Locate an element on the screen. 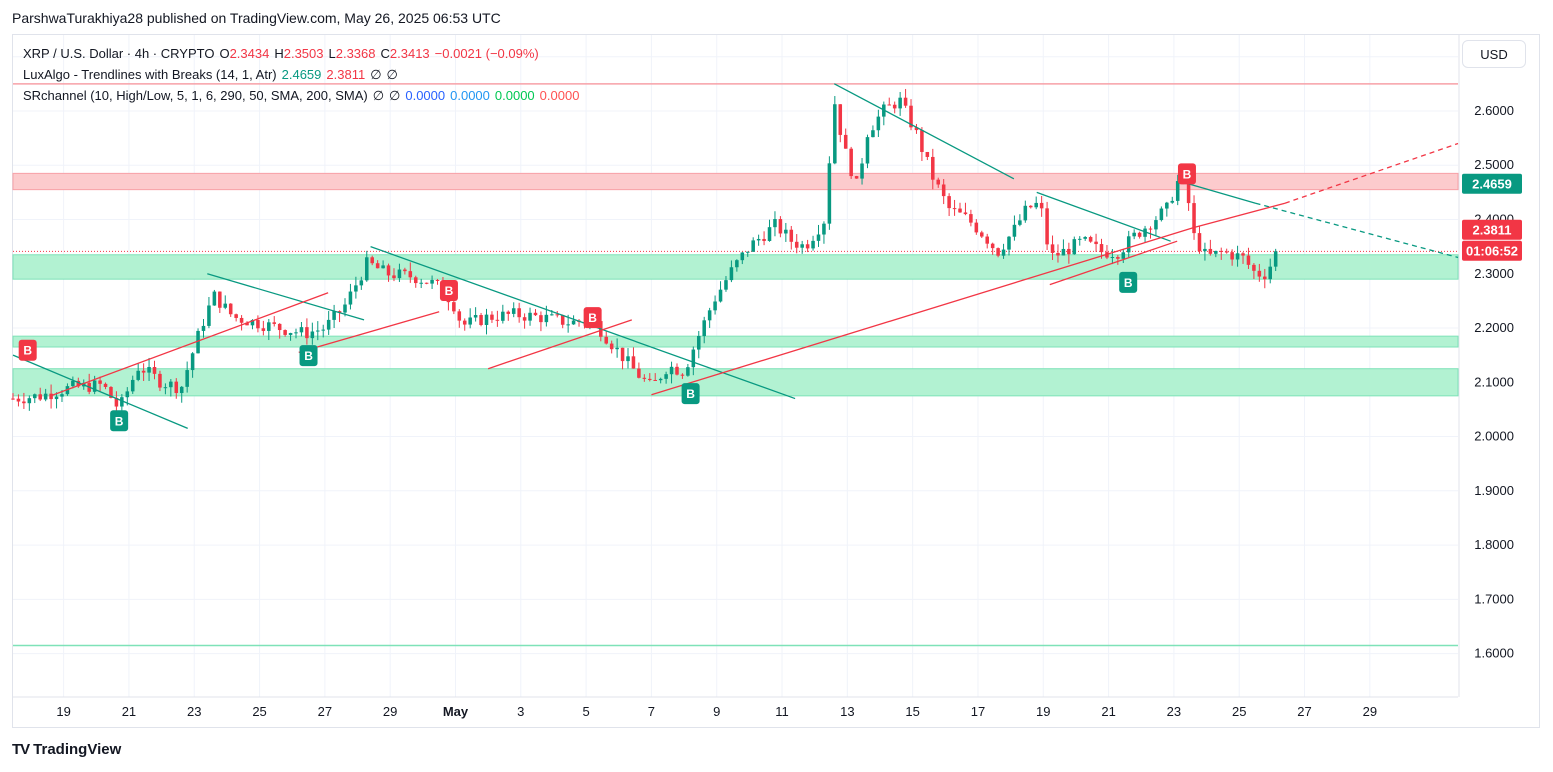 Image resolution: width=1553 pixels, height=772 pixels. luxalgo-value-2: 2.3811 is located at coordinates (346, 74).